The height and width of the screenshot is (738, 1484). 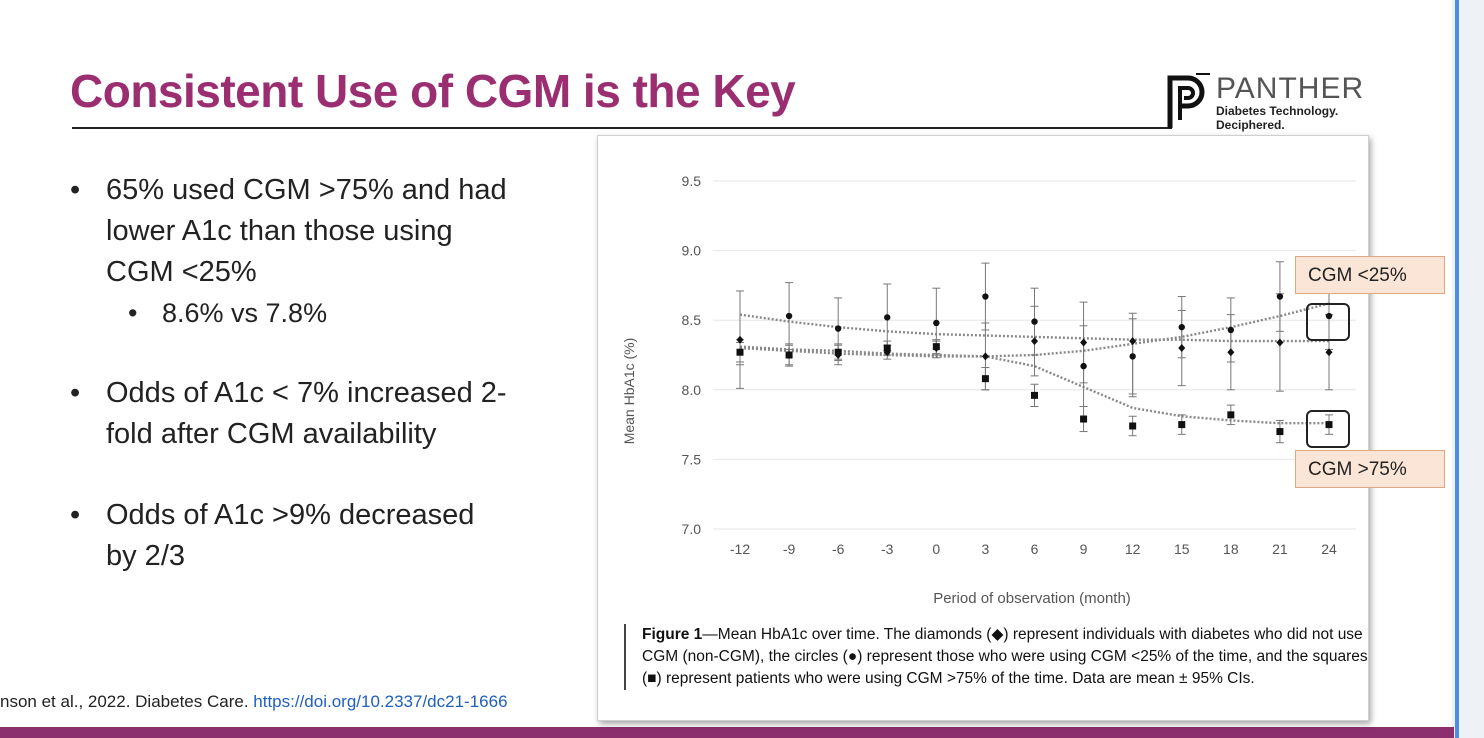 I want to click on logo-tagline-2: Deciphered., so click(x=1250, y=125).